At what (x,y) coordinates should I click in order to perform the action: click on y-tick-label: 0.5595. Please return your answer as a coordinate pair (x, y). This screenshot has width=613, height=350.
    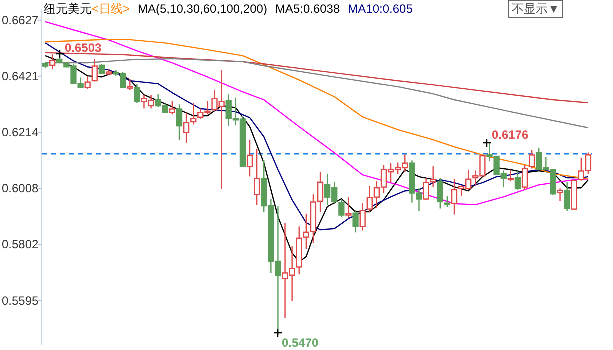
    Looking at the image, I should click on (21, 301).